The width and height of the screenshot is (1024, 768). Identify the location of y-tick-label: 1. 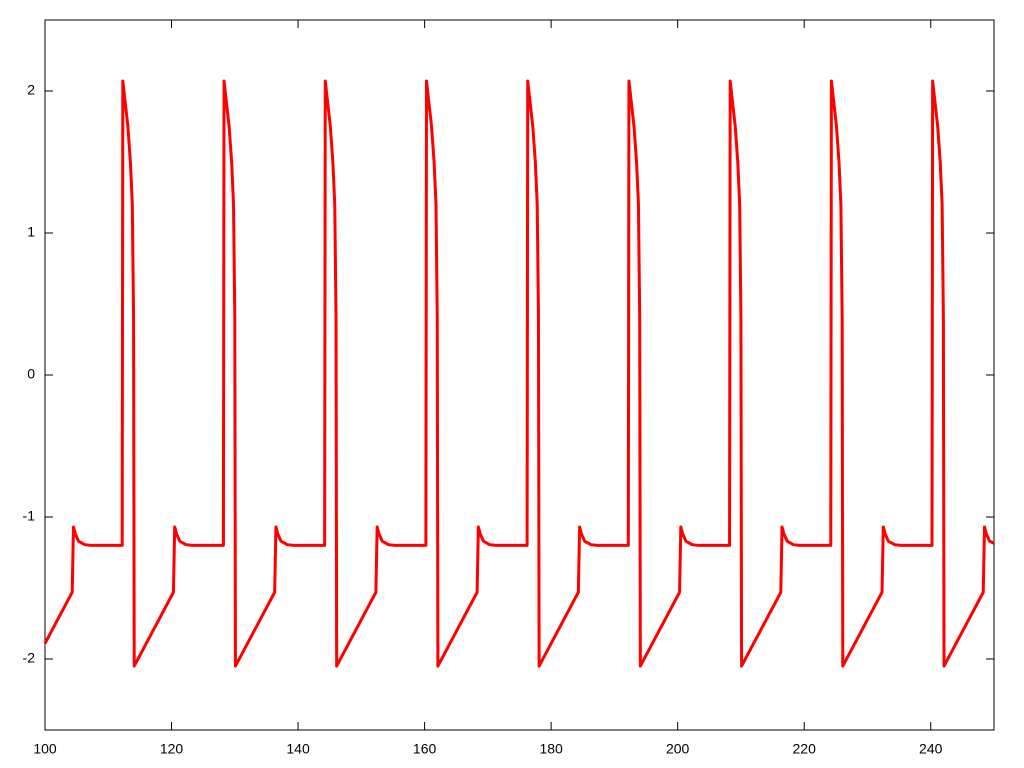
(31, 232).